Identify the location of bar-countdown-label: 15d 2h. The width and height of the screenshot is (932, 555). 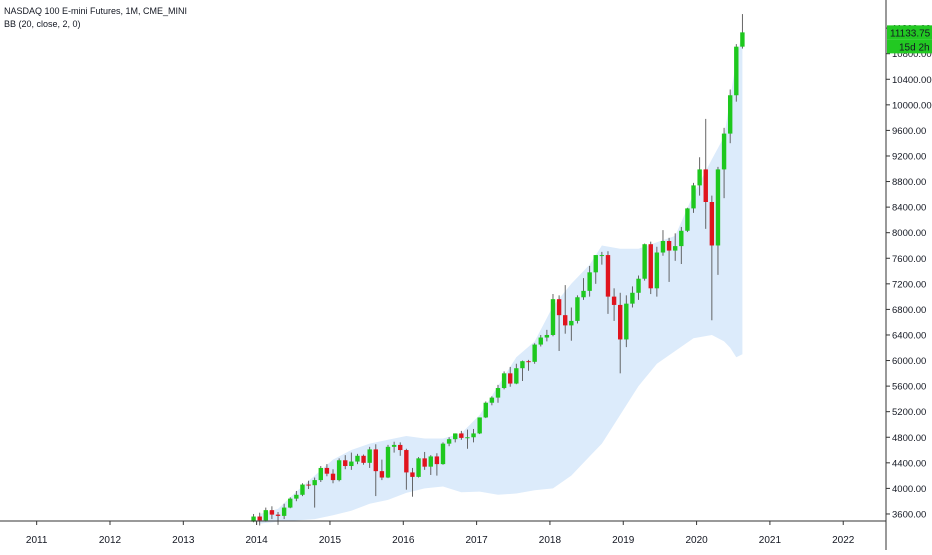
(914, 47).